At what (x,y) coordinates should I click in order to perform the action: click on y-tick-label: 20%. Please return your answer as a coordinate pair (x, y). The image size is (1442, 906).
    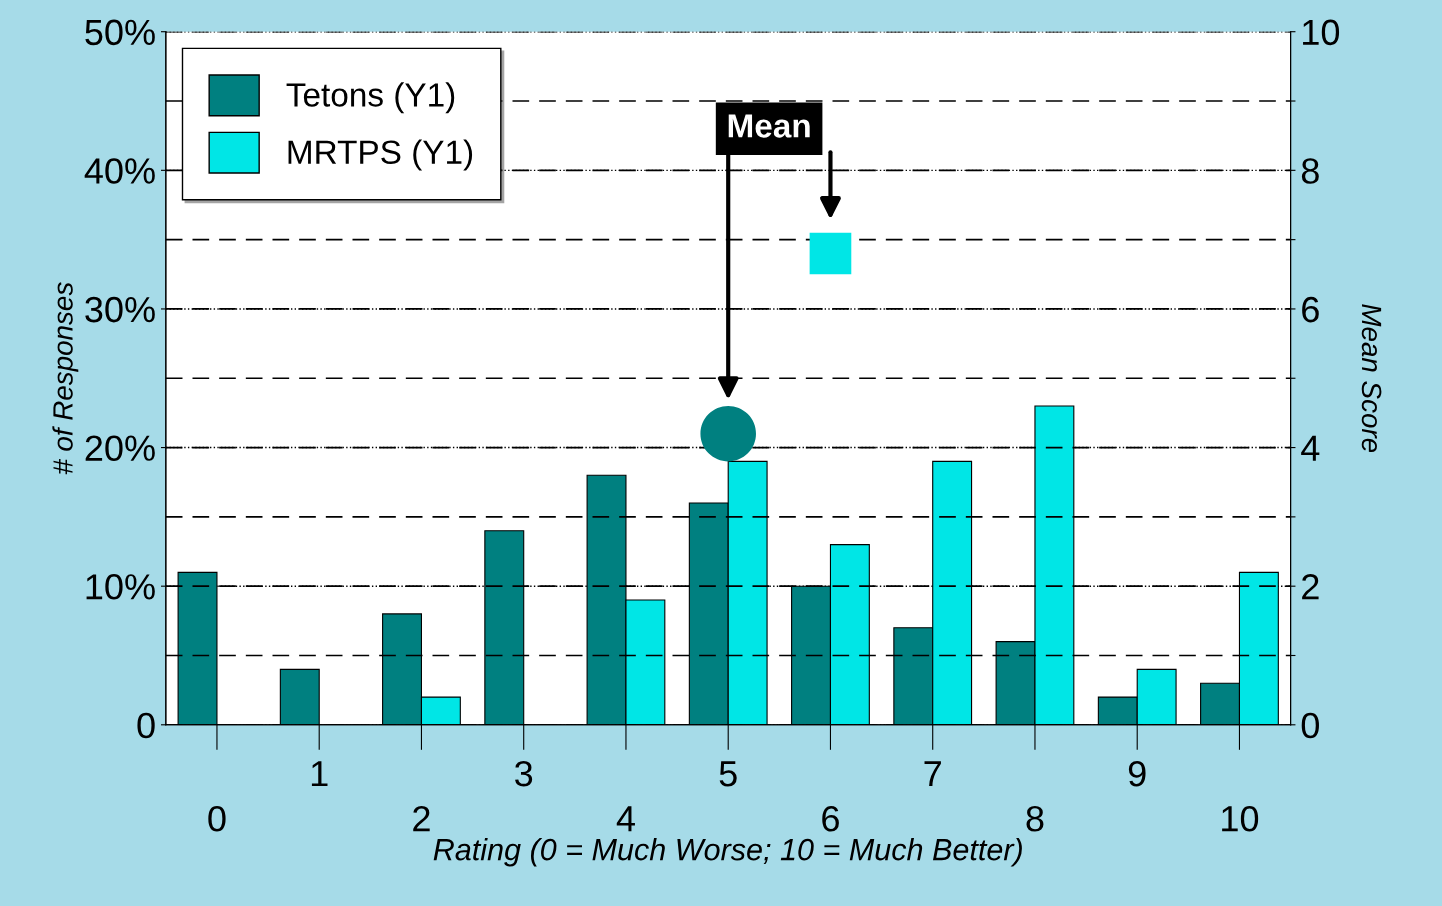
    Looking at the image, I should click on (120, 448).